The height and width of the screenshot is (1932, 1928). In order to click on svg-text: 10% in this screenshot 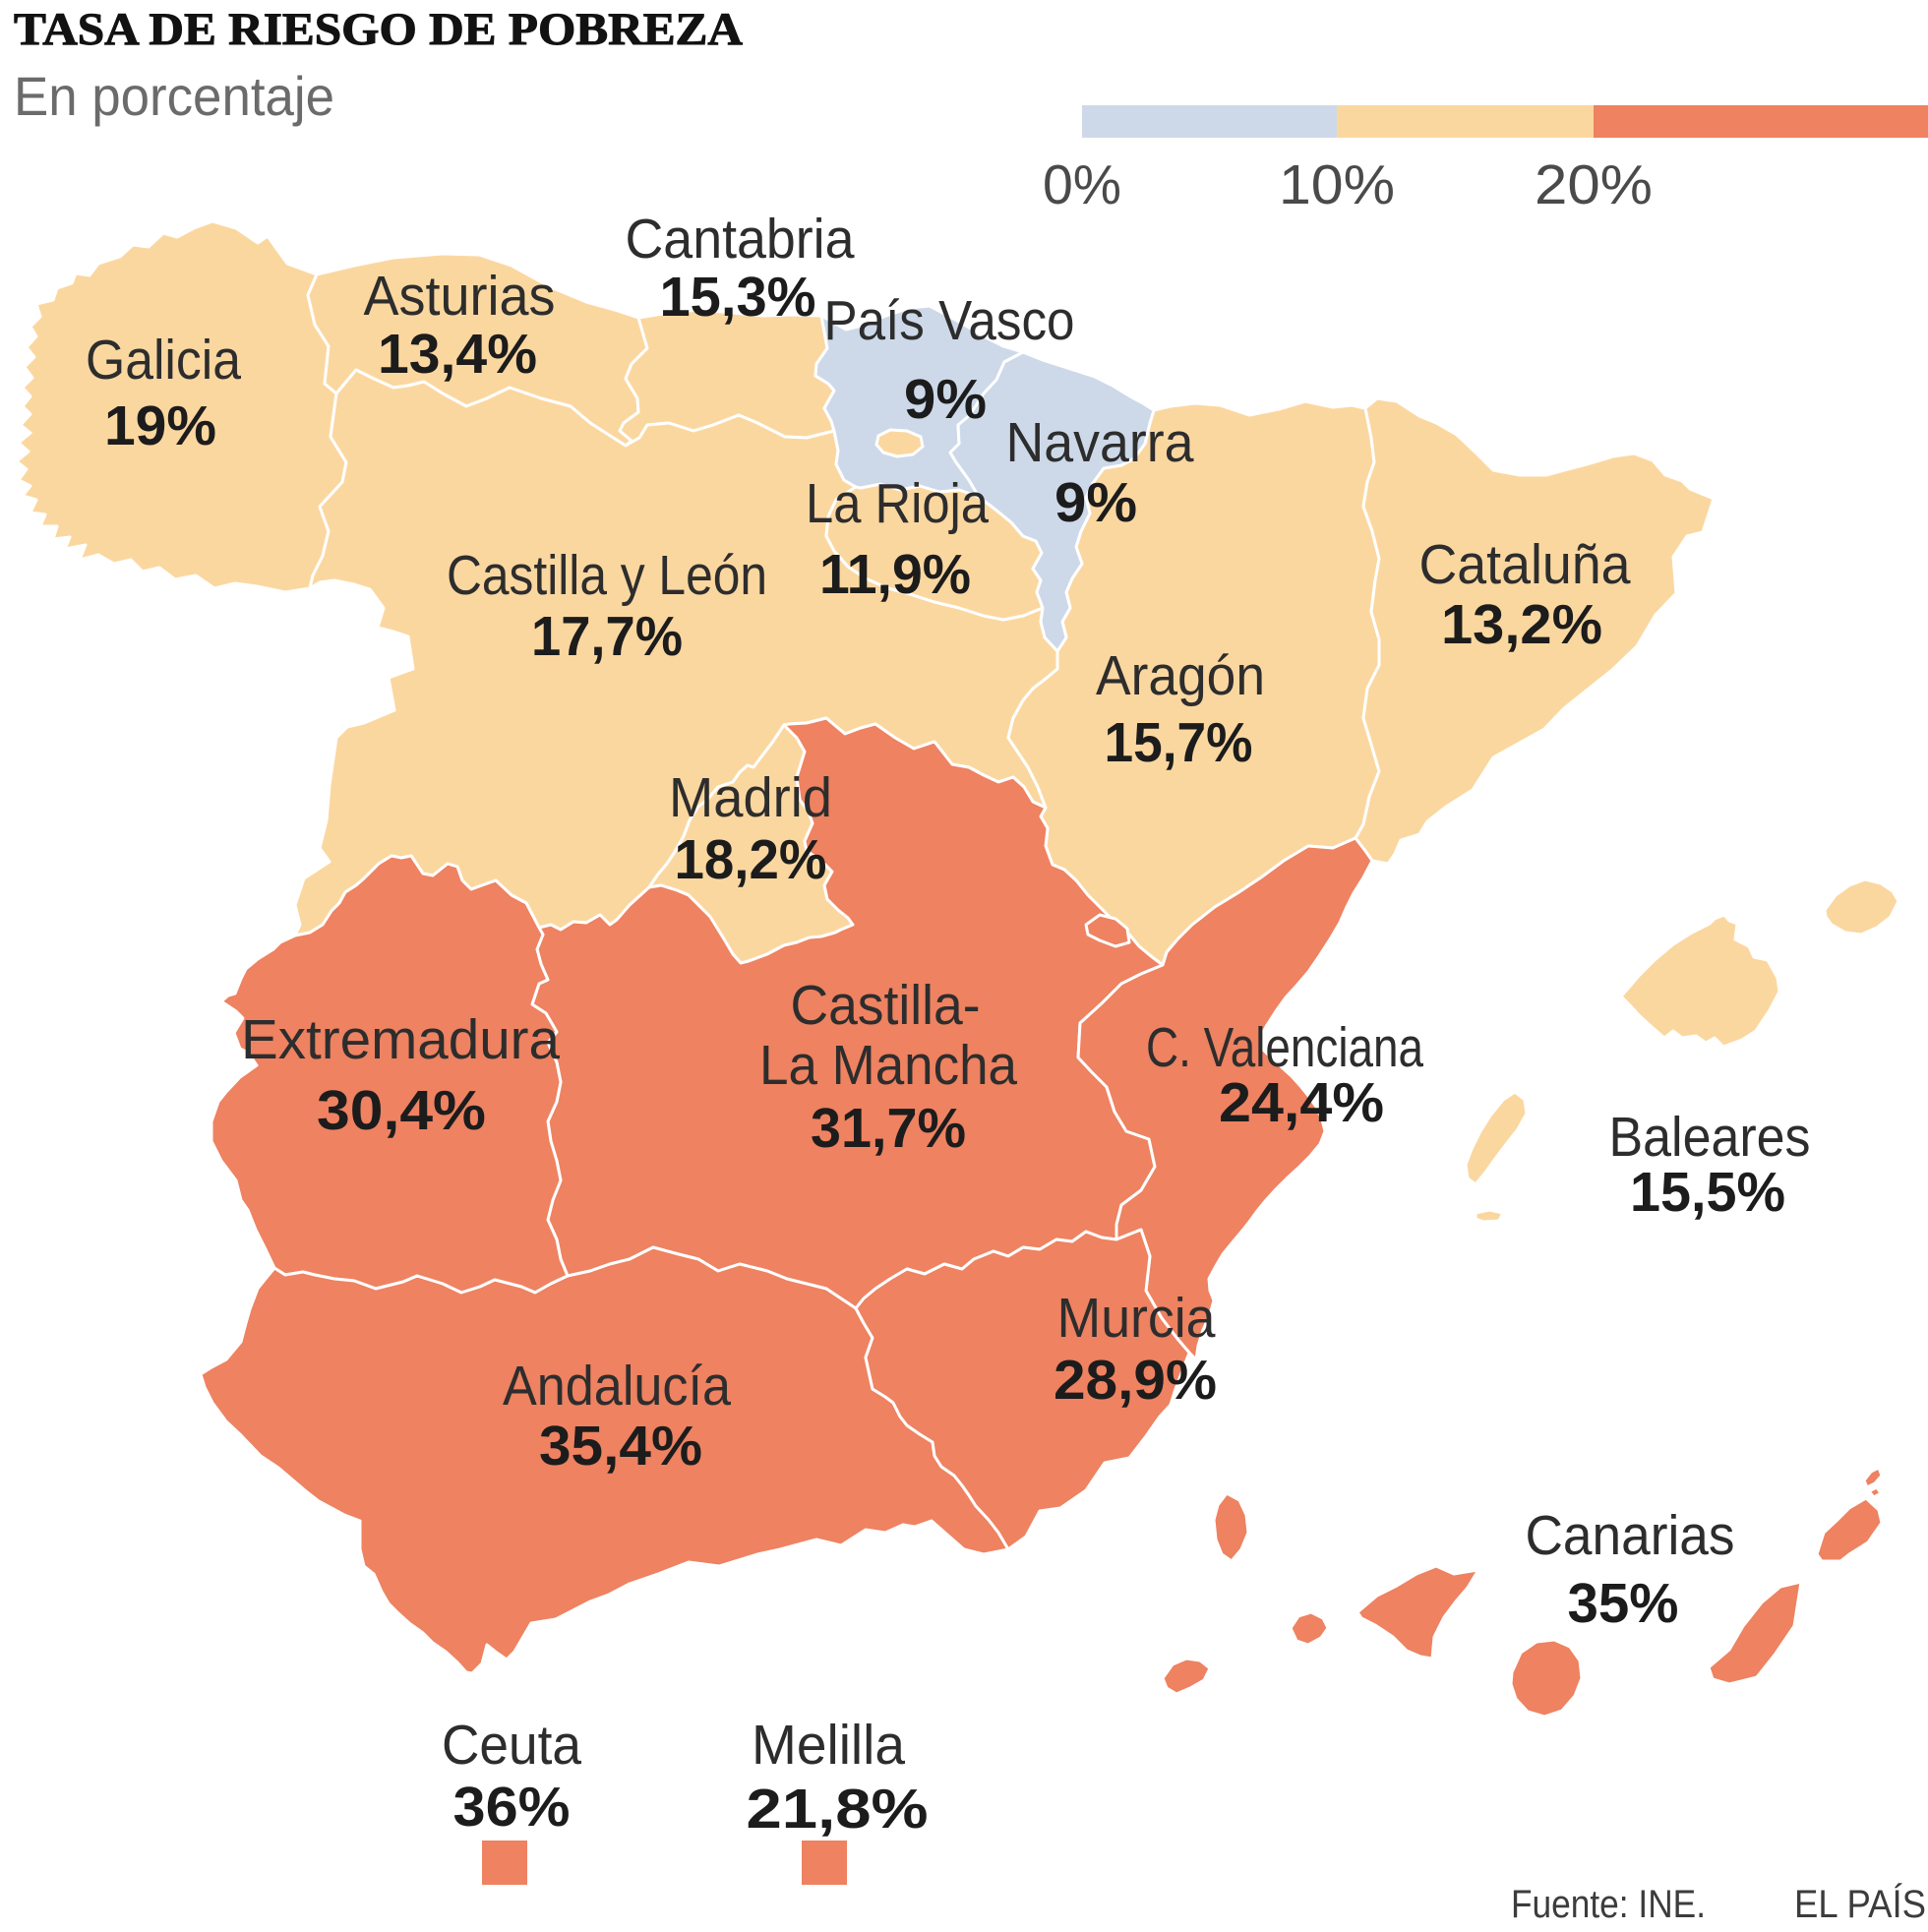, I will do `click(1337, 185)`.